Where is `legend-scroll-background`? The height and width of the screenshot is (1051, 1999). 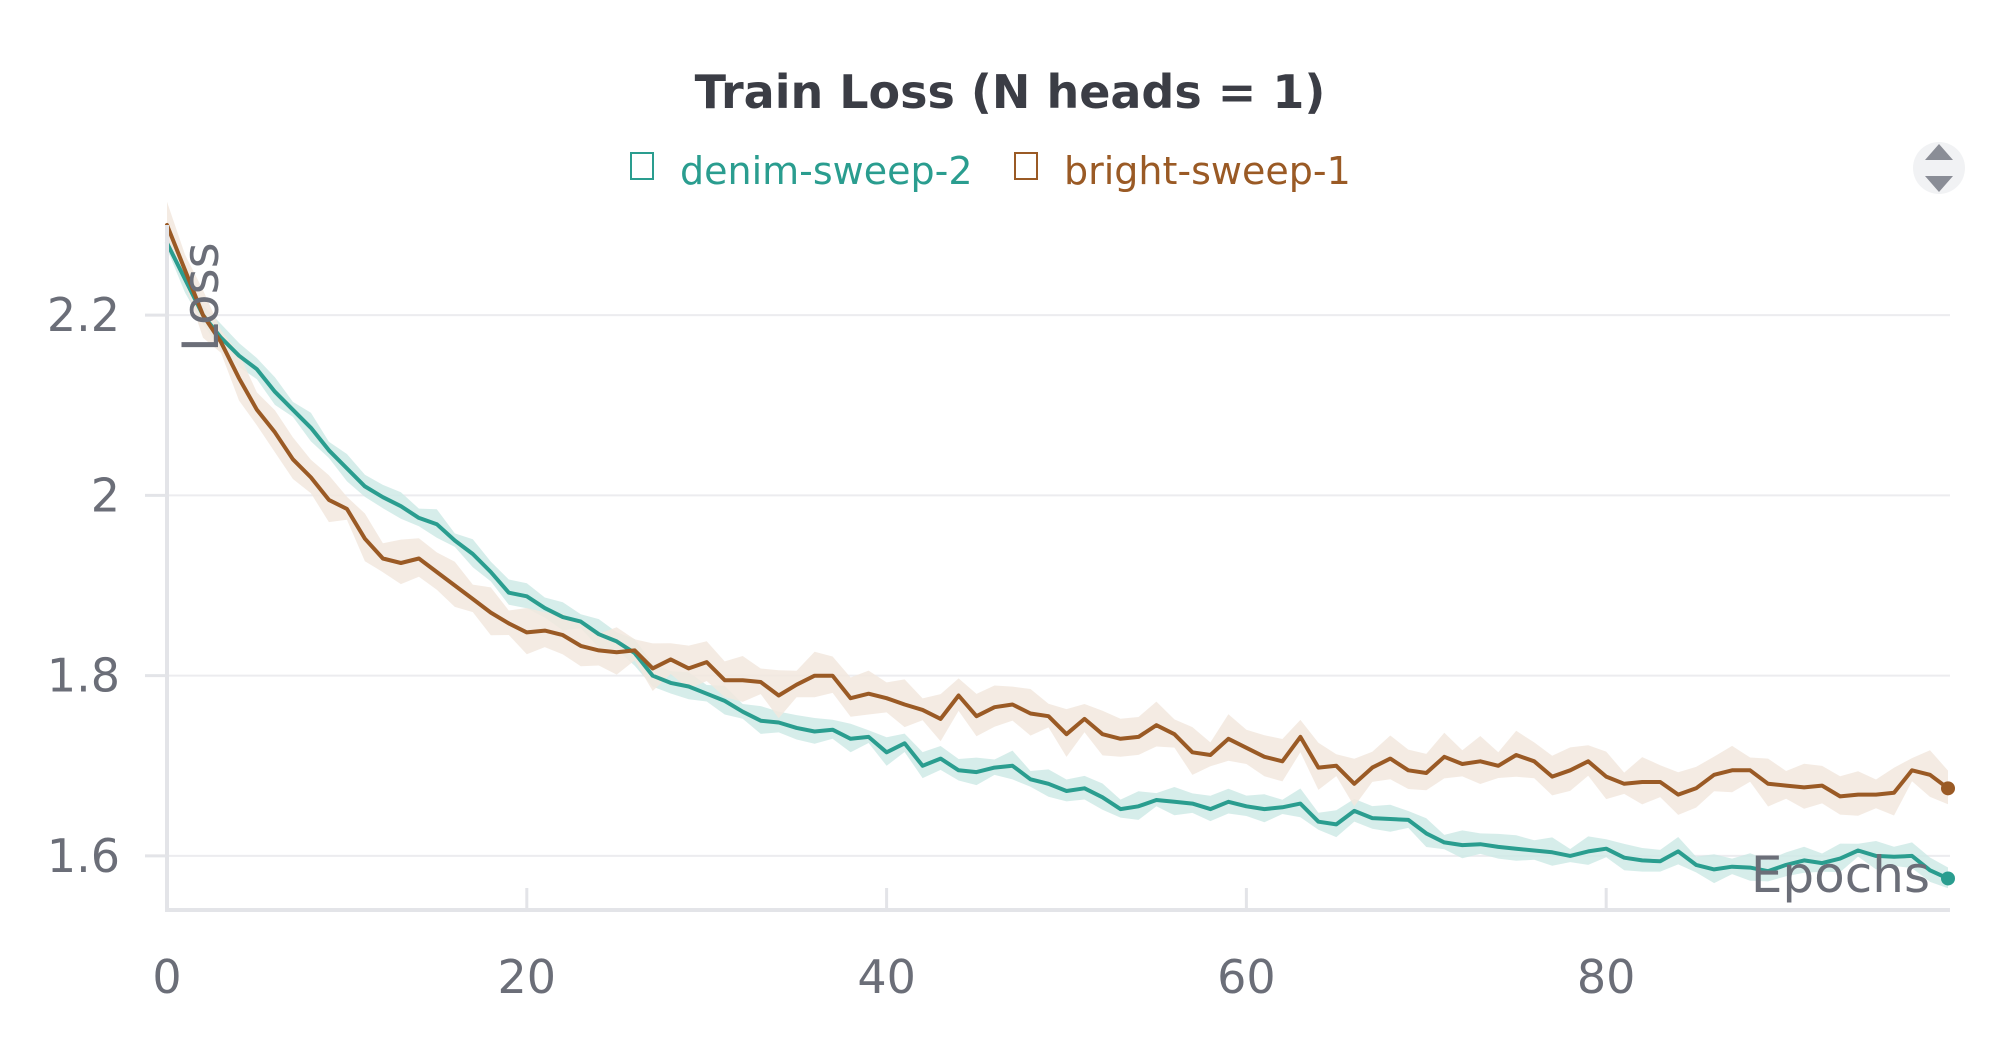 legend-scroll-background is located at coordinates (1939, 168).